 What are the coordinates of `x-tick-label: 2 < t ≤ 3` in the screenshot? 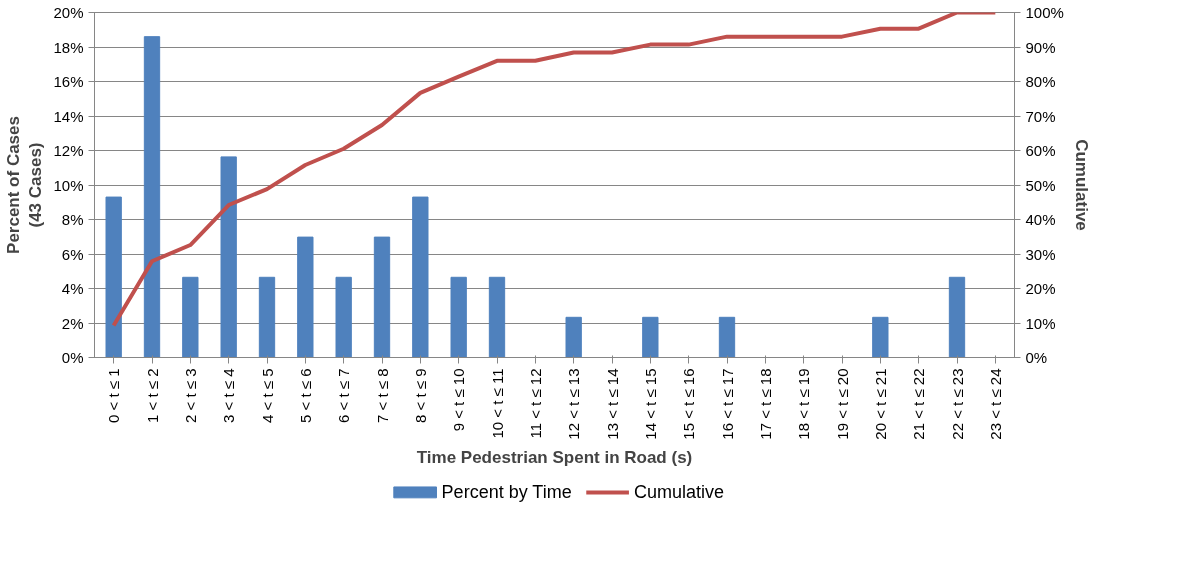 It's located at (190, 396).